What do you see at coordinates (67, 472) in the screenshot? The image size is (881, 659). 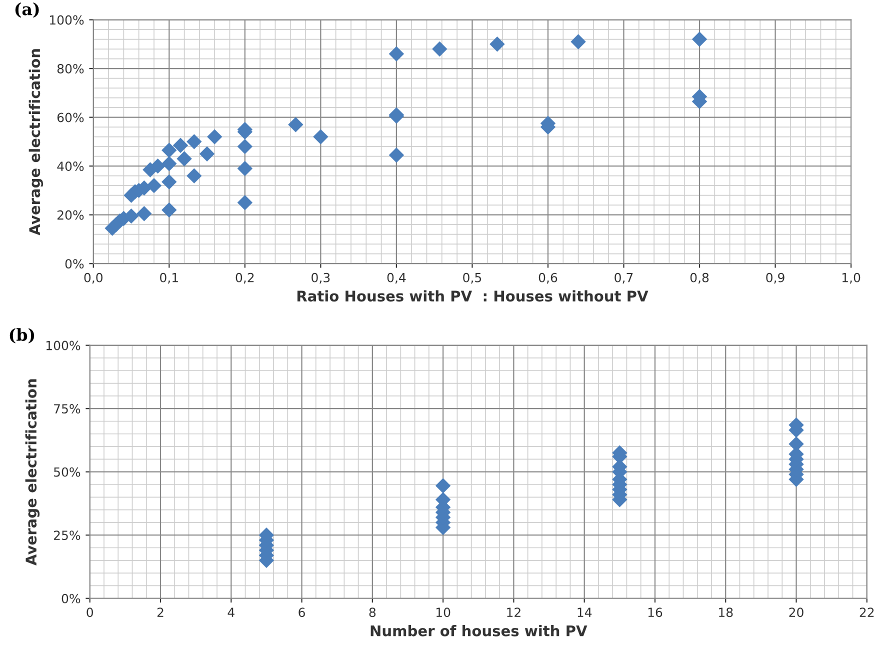 I see `y-tick-label: 50%` at bounding box center [67, 472].